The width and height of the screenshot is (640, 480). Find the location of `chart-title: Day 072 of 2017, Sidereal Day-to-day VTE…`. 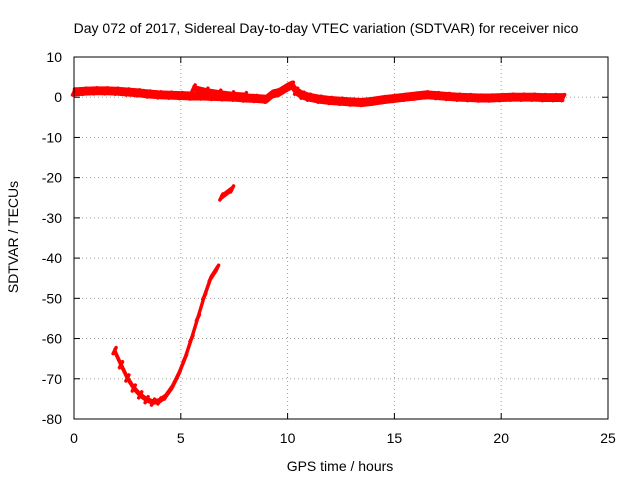

chart-title: Day 072 of 2017, Sidereal Day-to-day VTE… is located at coordinates (326, 28).